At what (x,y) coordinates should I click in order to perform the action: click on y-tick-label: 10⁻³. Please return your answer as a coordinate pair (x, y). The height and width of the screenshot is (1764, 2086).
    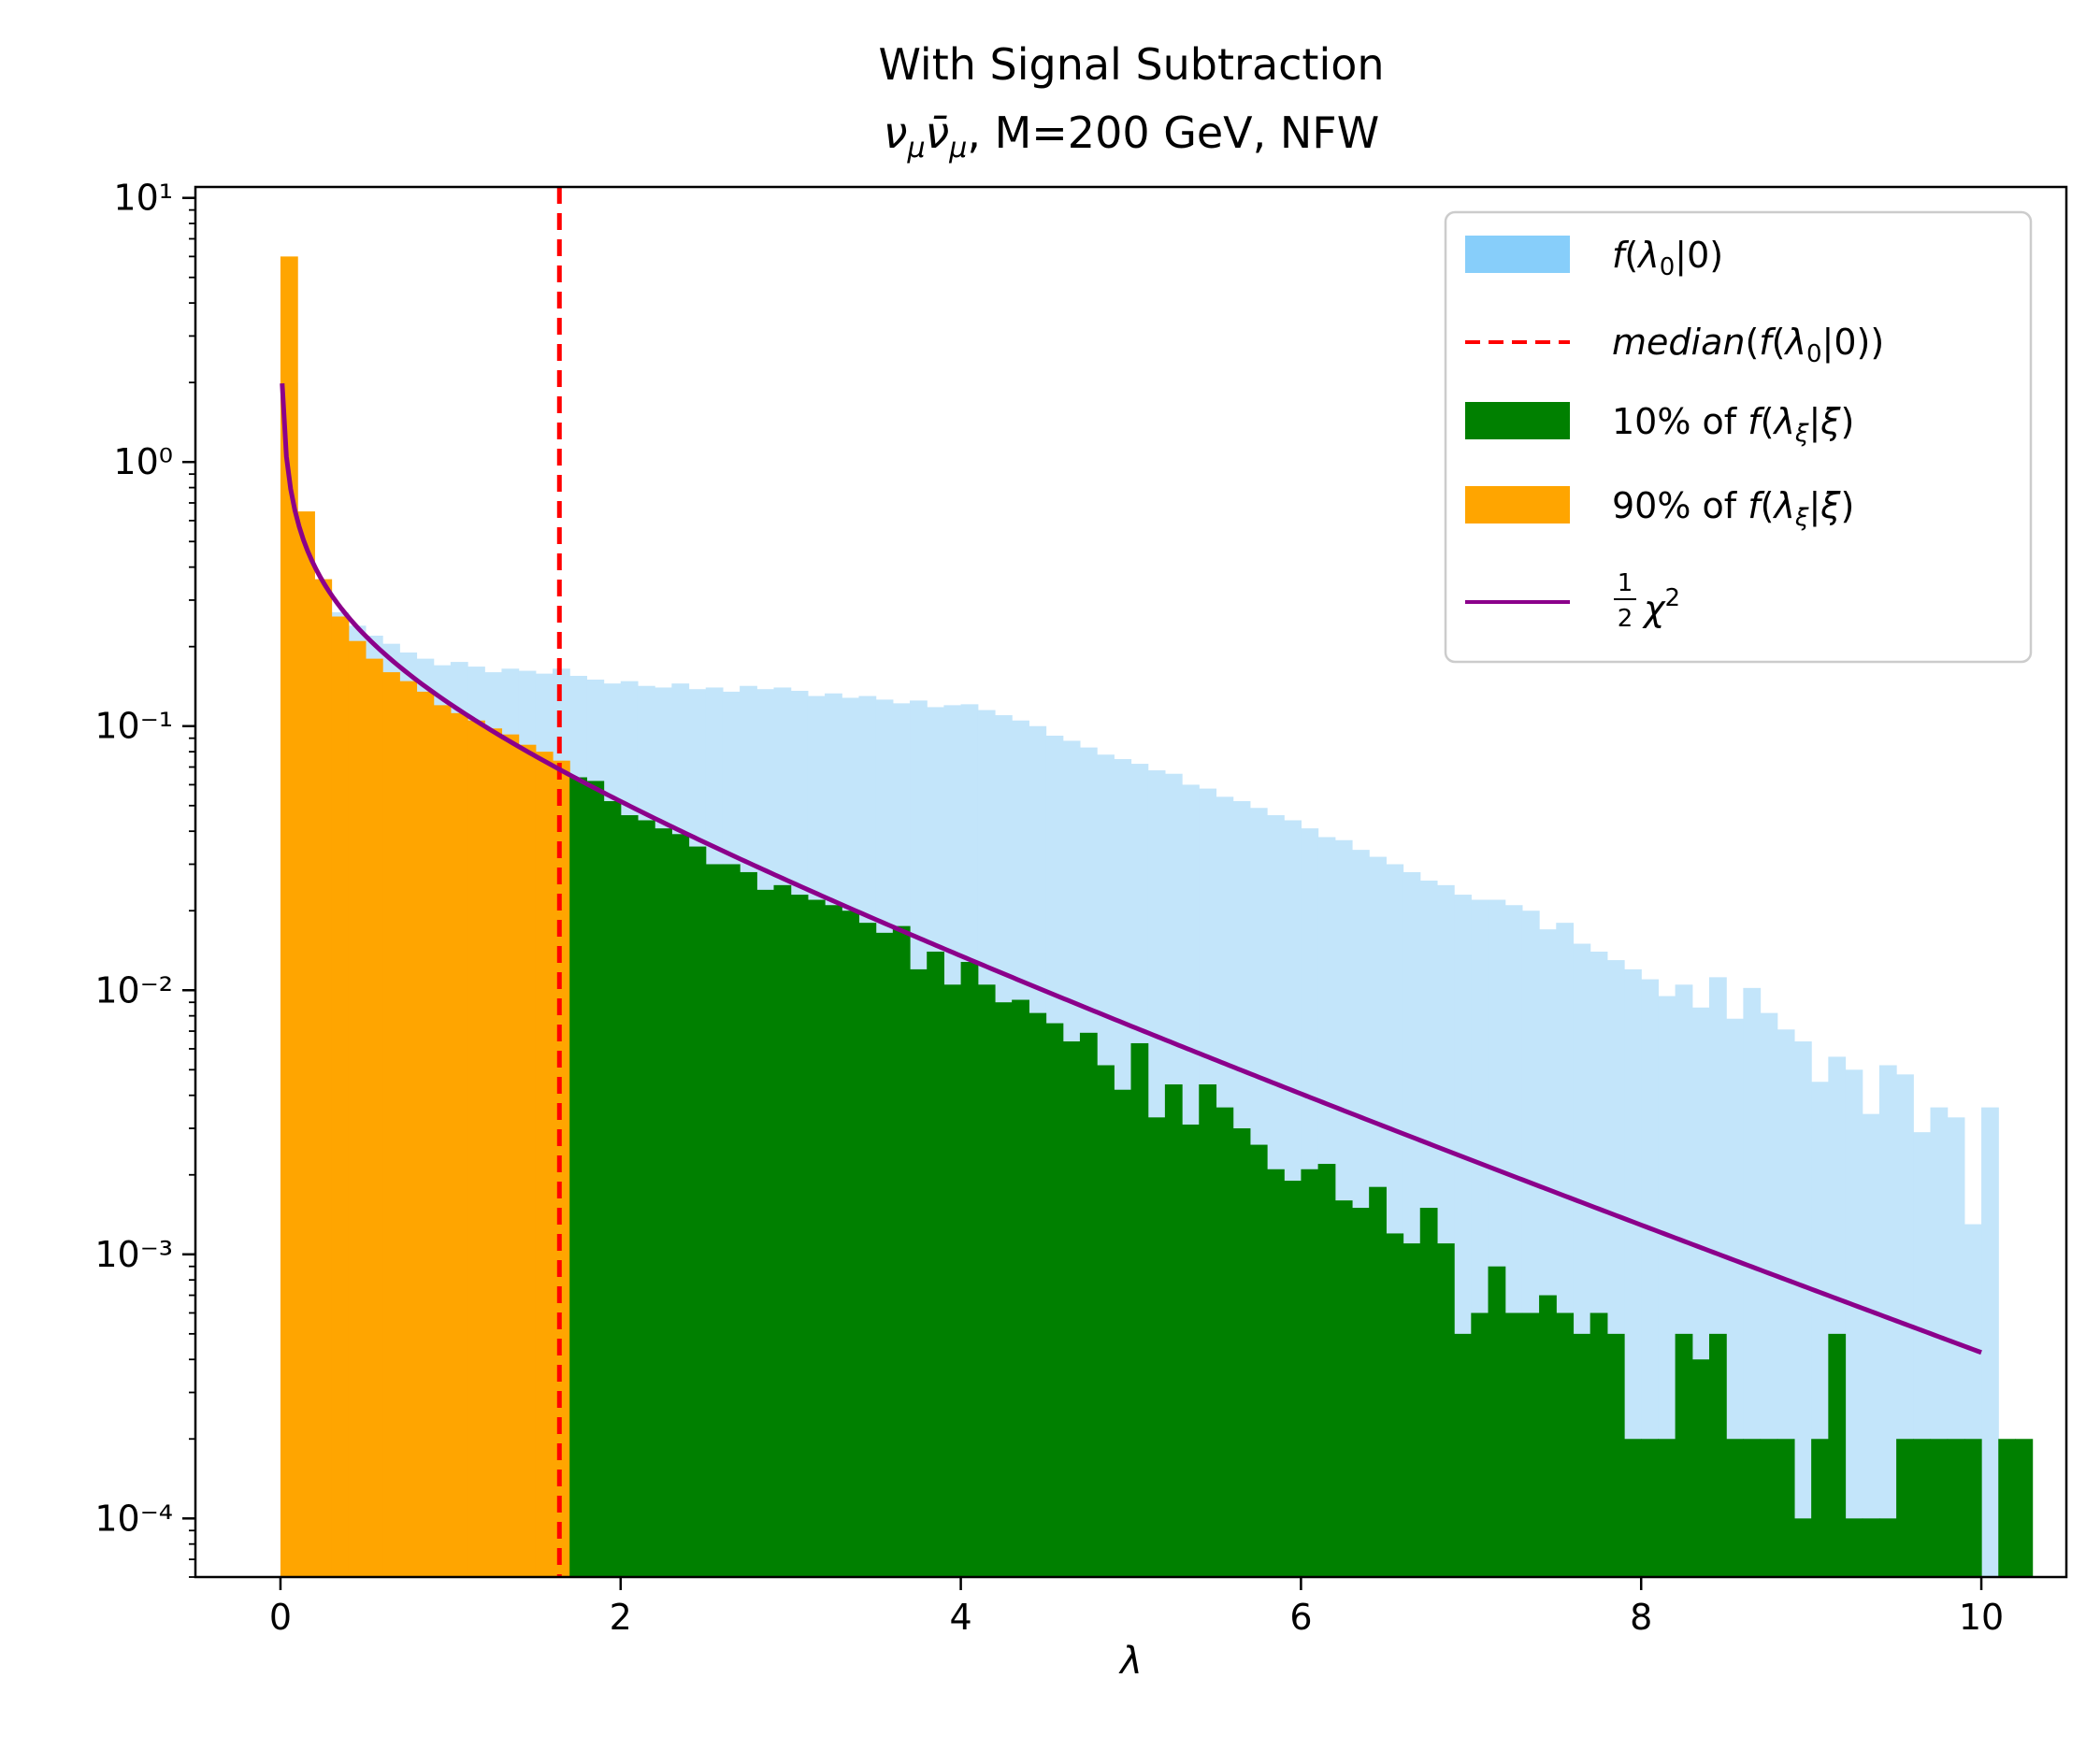
    Looking at the image, I should click on (133, 1254).